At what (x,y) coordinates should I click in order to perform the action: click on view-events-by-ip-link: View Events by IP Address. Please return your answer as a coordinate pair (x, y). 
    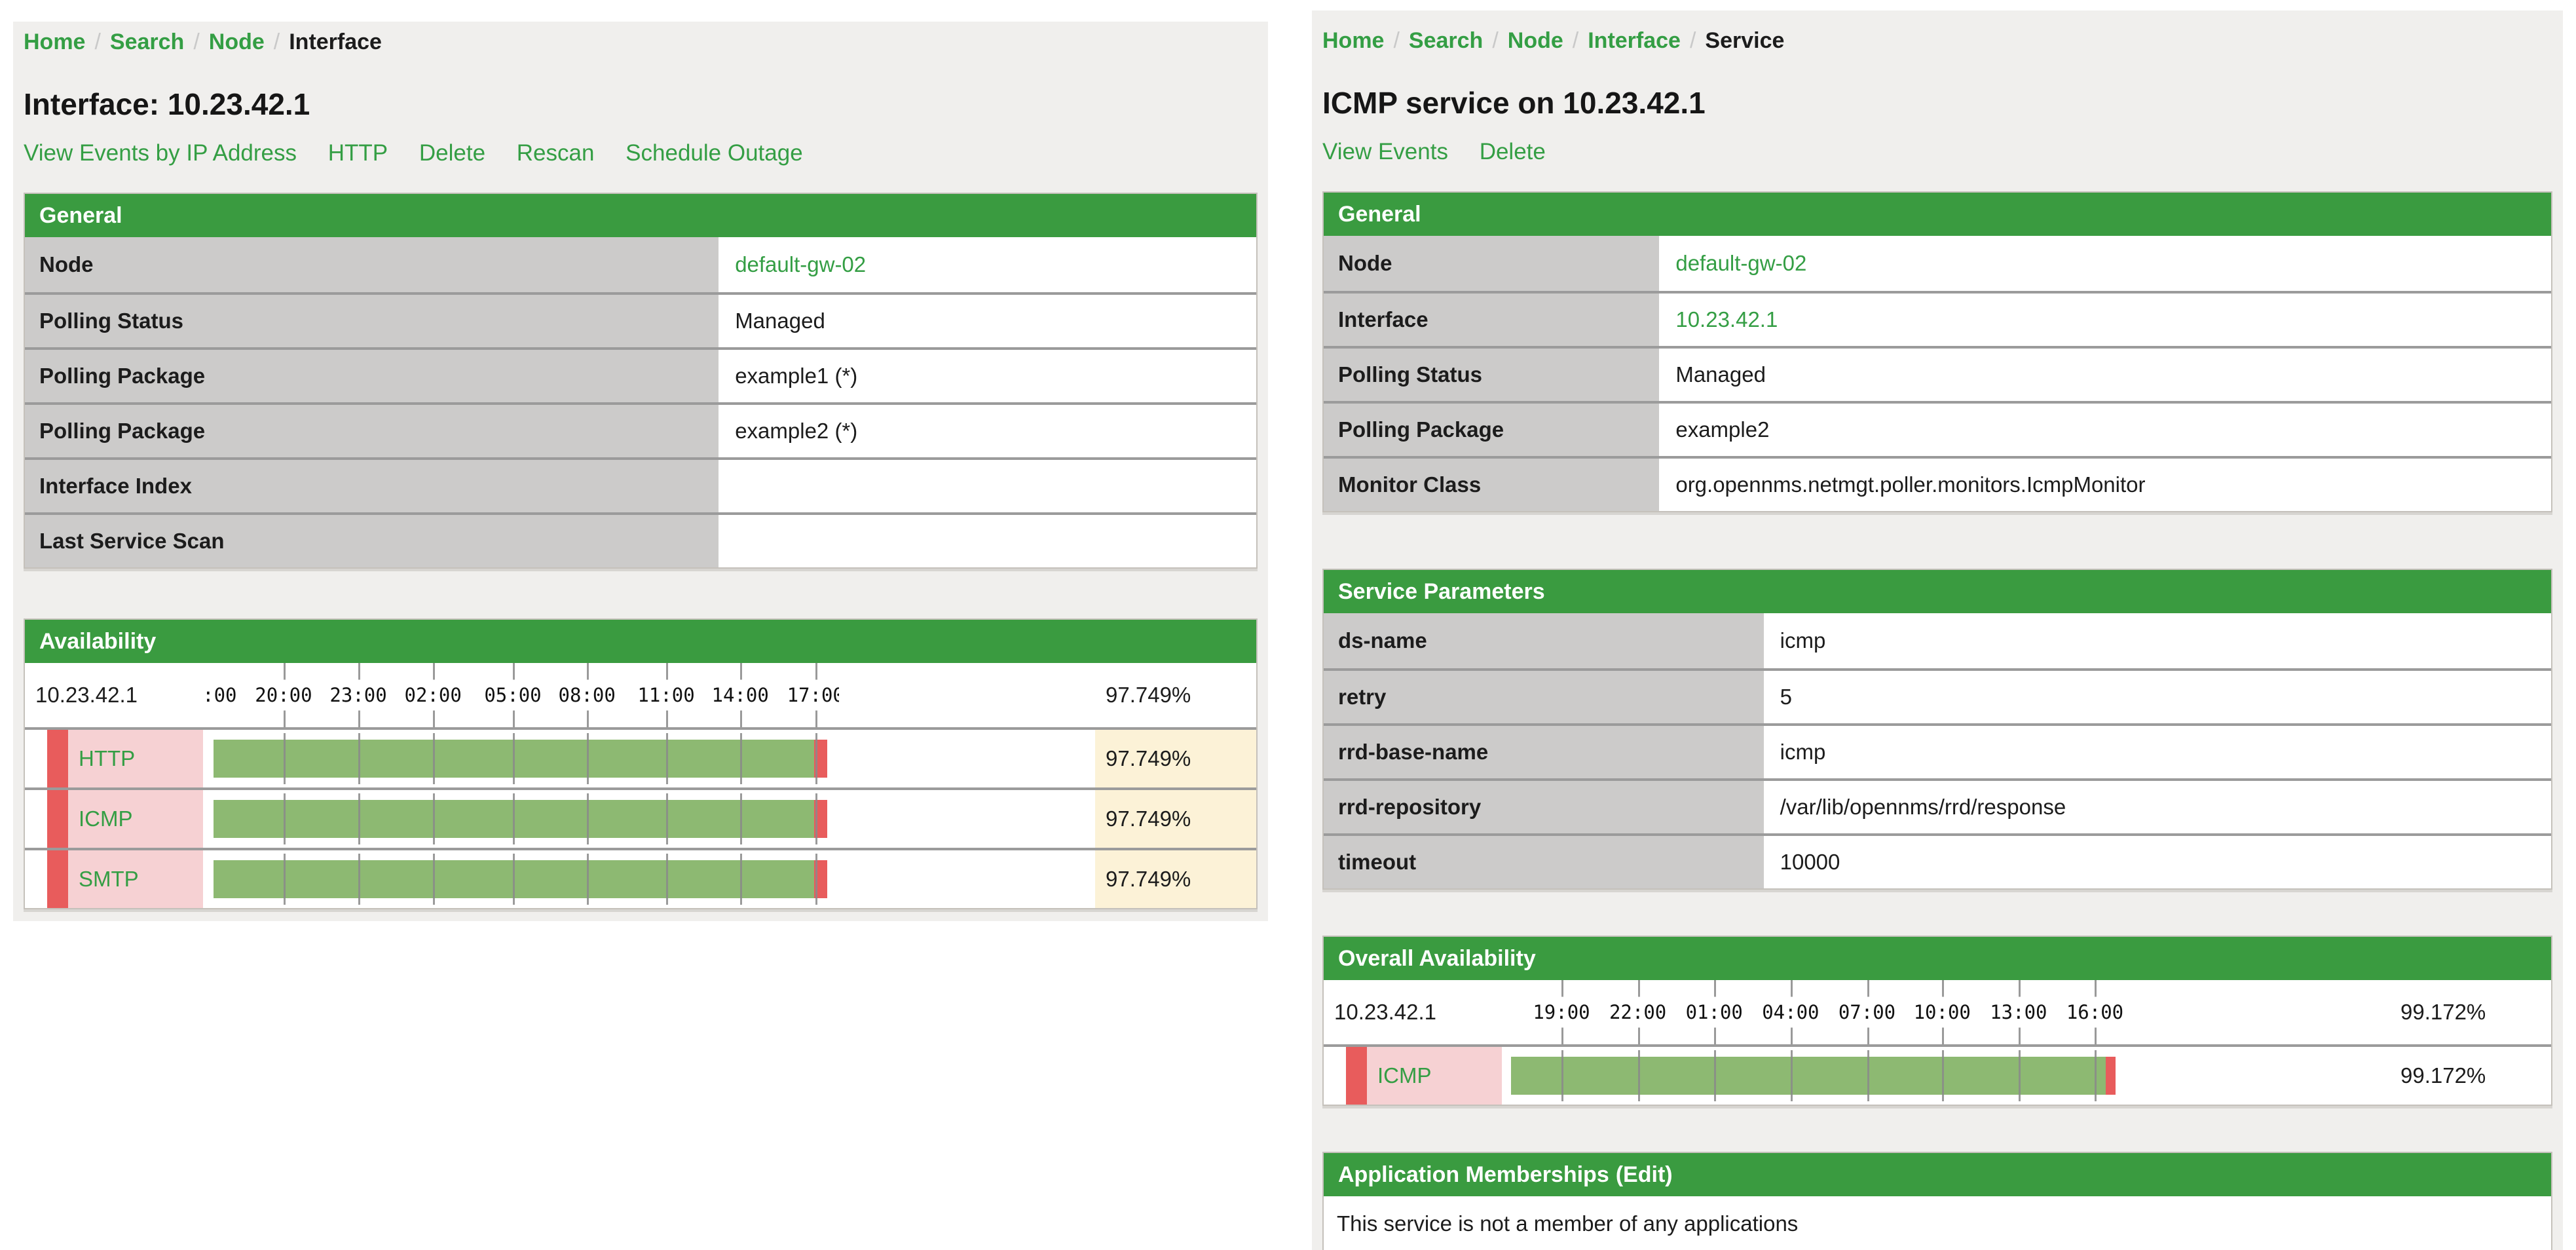
    Looking at the image, I should click on (160, 153).